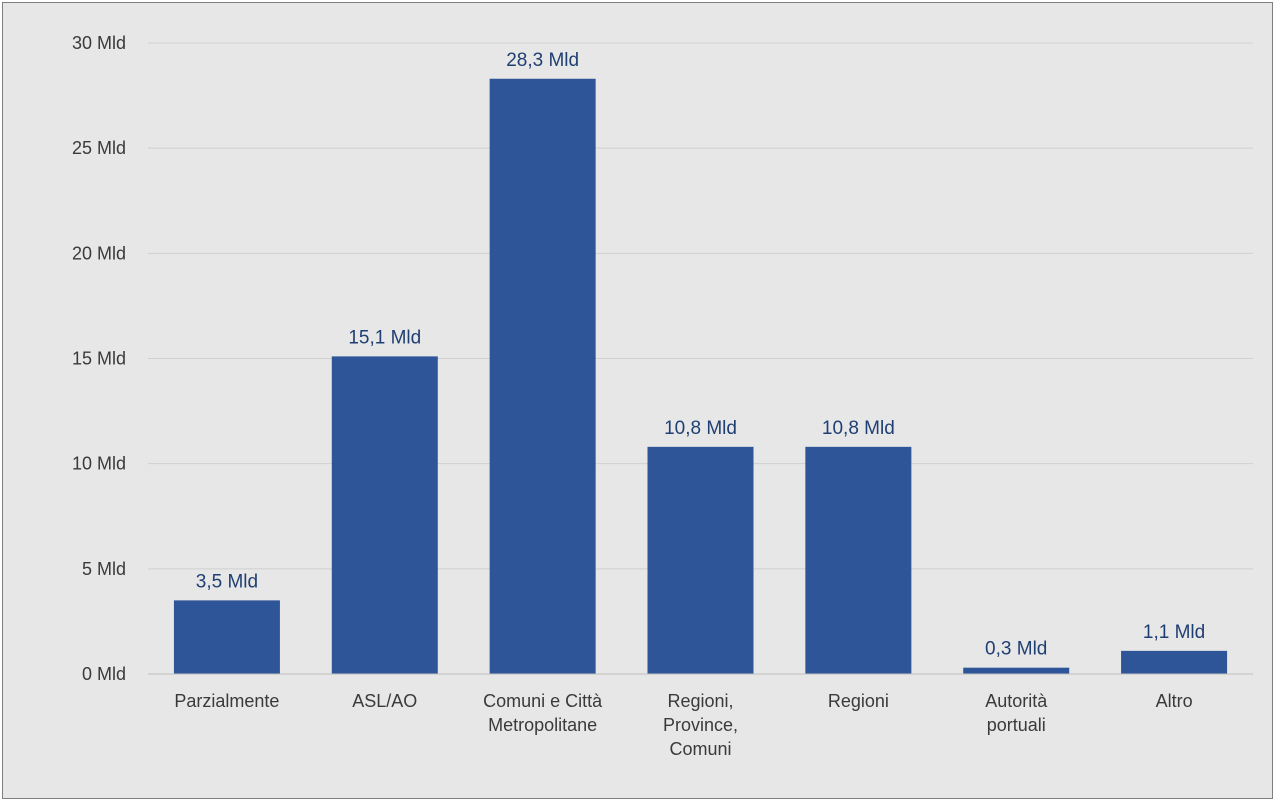 The image size is (1277, 803). Describe the element at coordinates (384, 337) in the screenshot. I see `data-label: 15,1 Mld` at that location.